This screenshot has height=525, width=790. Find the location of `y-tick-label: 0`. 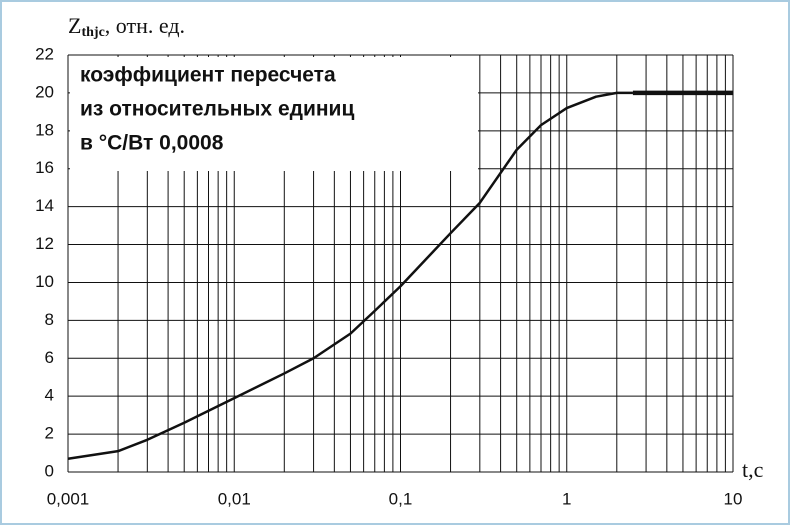

y-tick-label: 0 is located at coordinates (49, 470).